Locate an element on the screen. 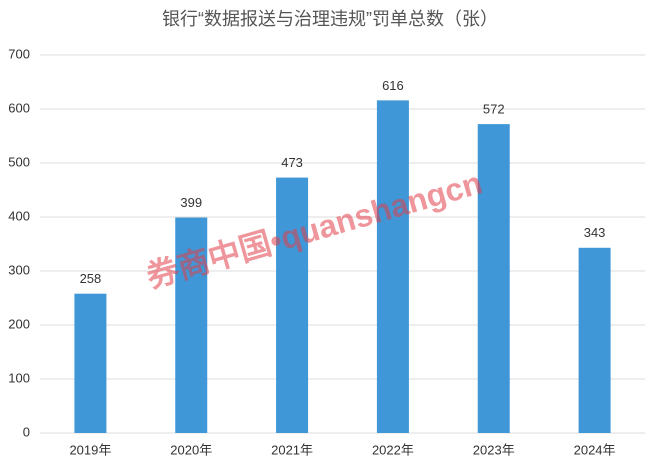  data-label: 343 is located at coordinates (595, 232).